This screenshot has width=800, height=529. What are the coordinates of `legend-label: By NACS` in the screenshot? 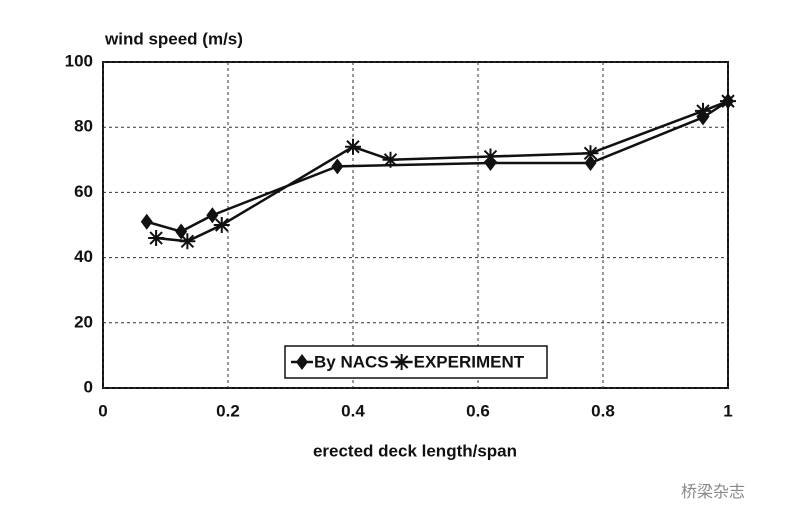 It's located at (351, 361).